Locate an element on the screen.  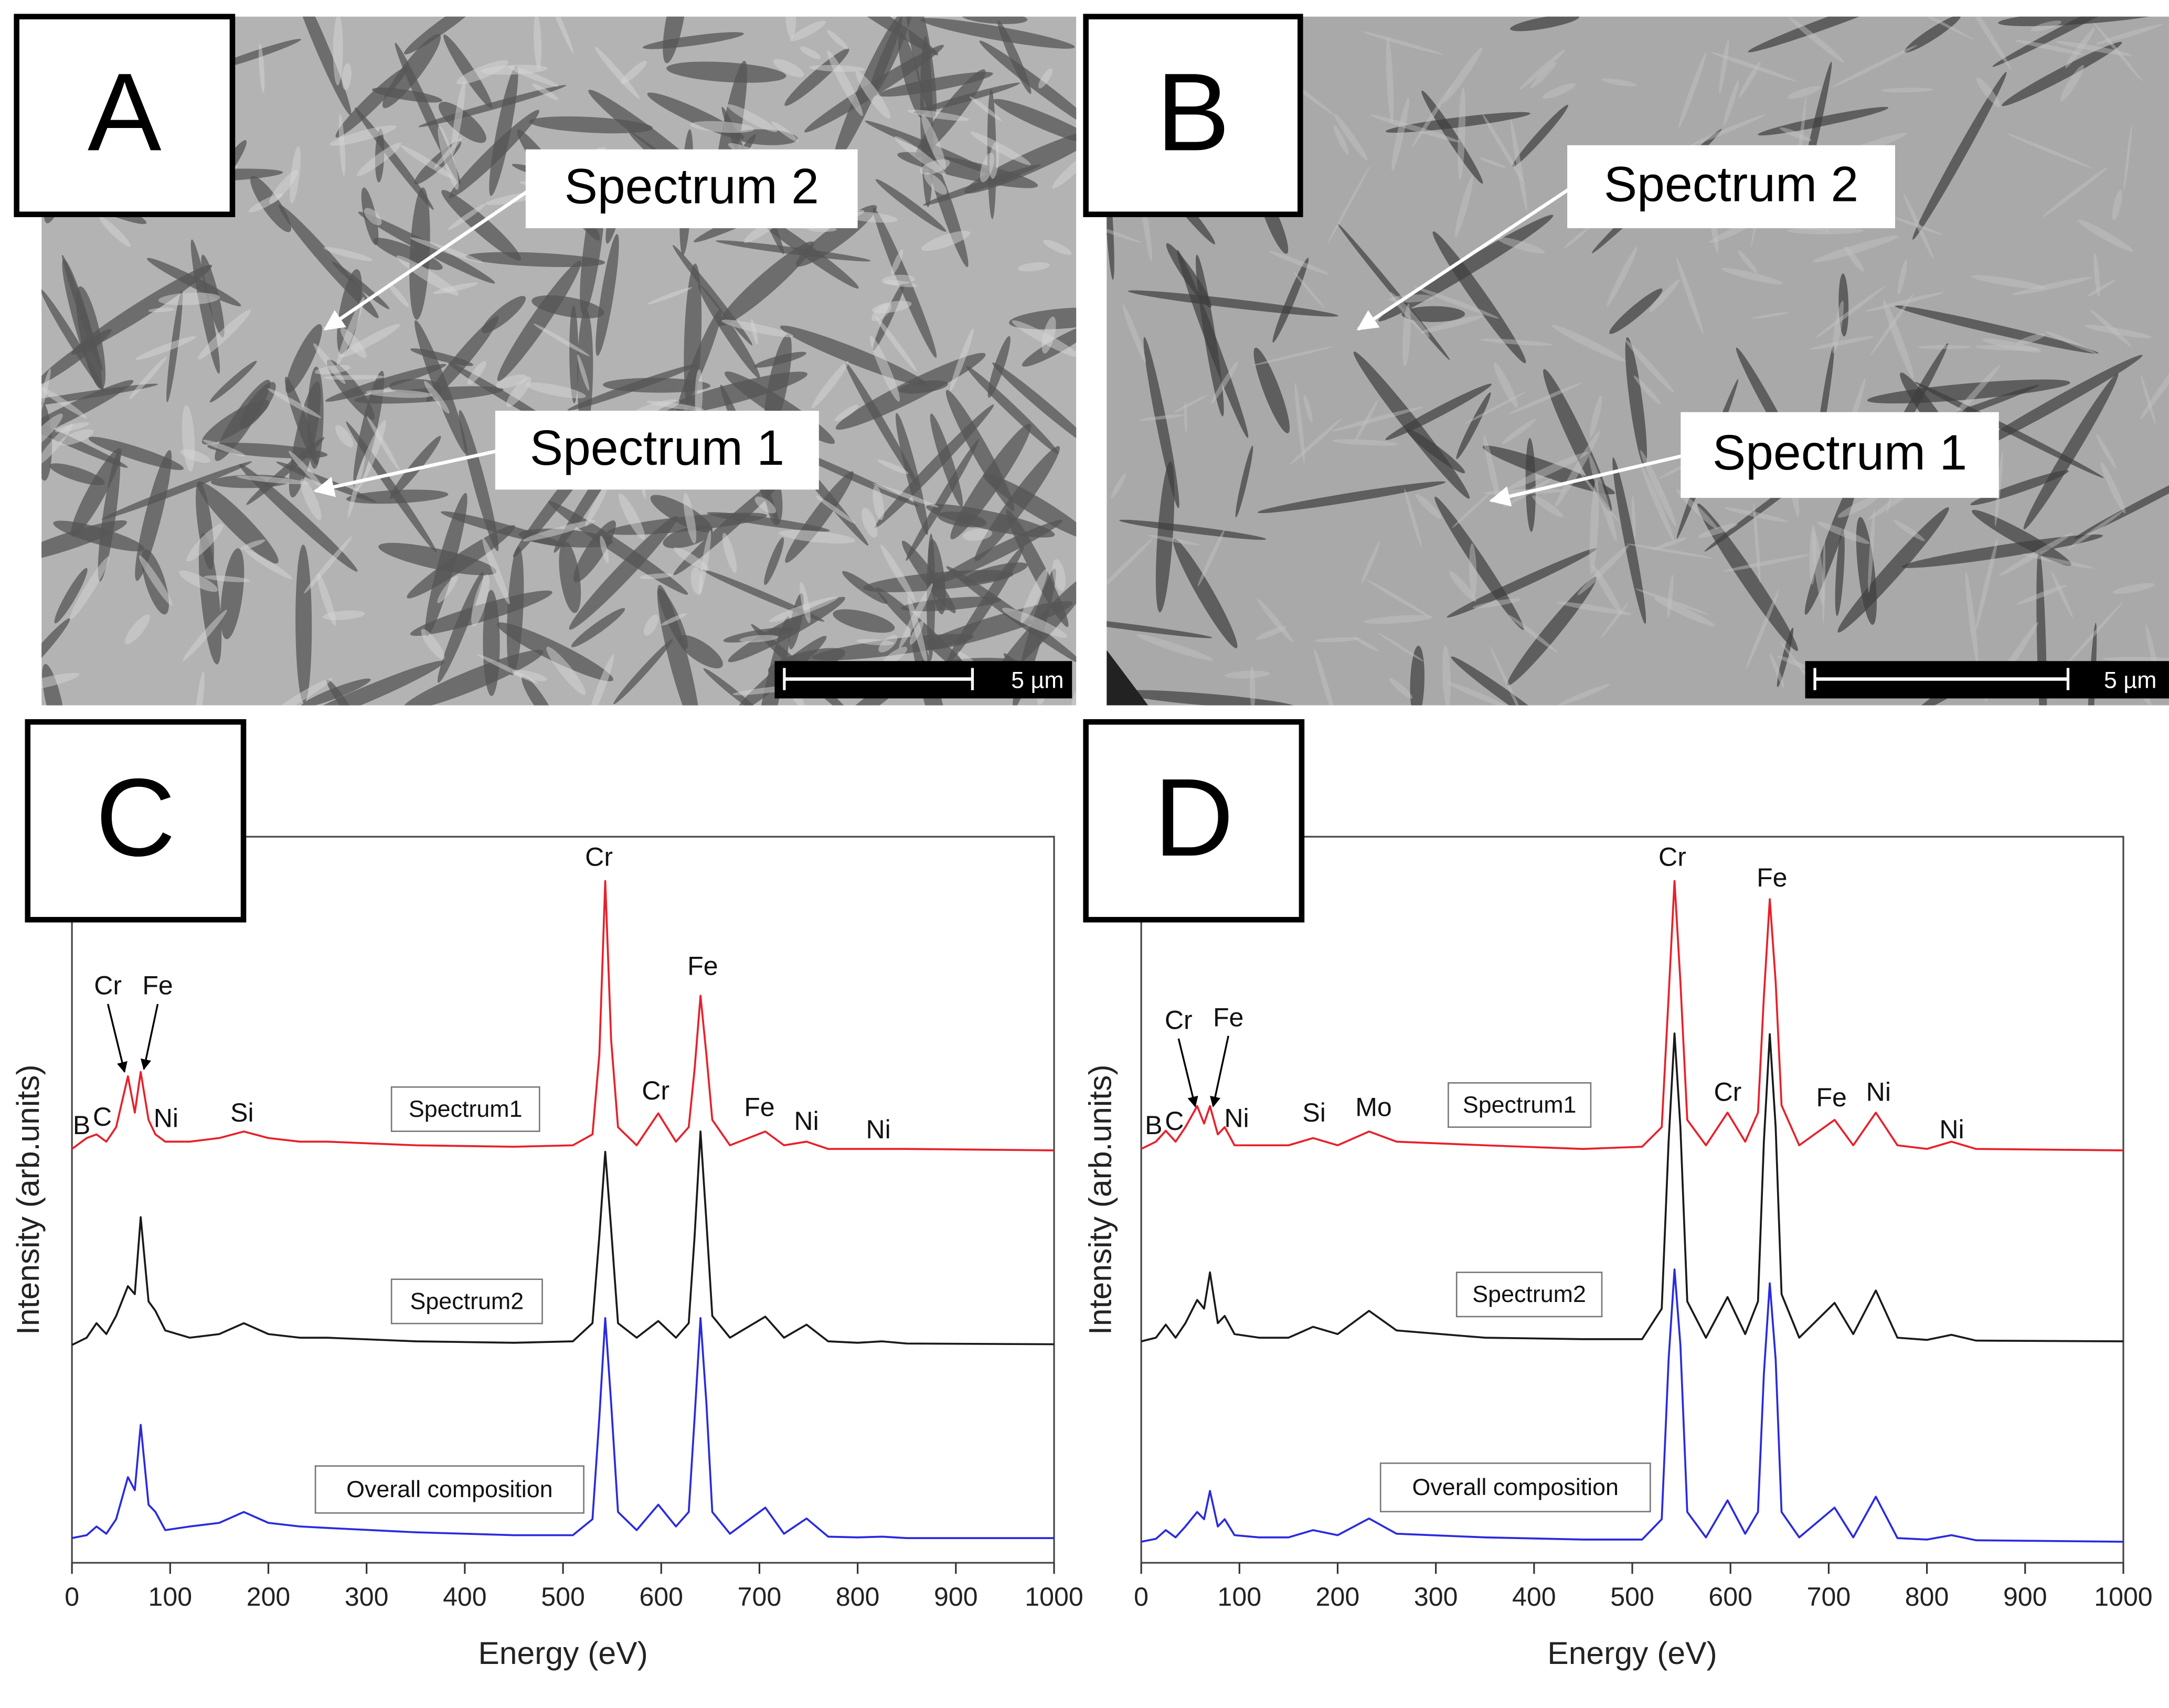
callout-box is located at coordinates (691, 189).